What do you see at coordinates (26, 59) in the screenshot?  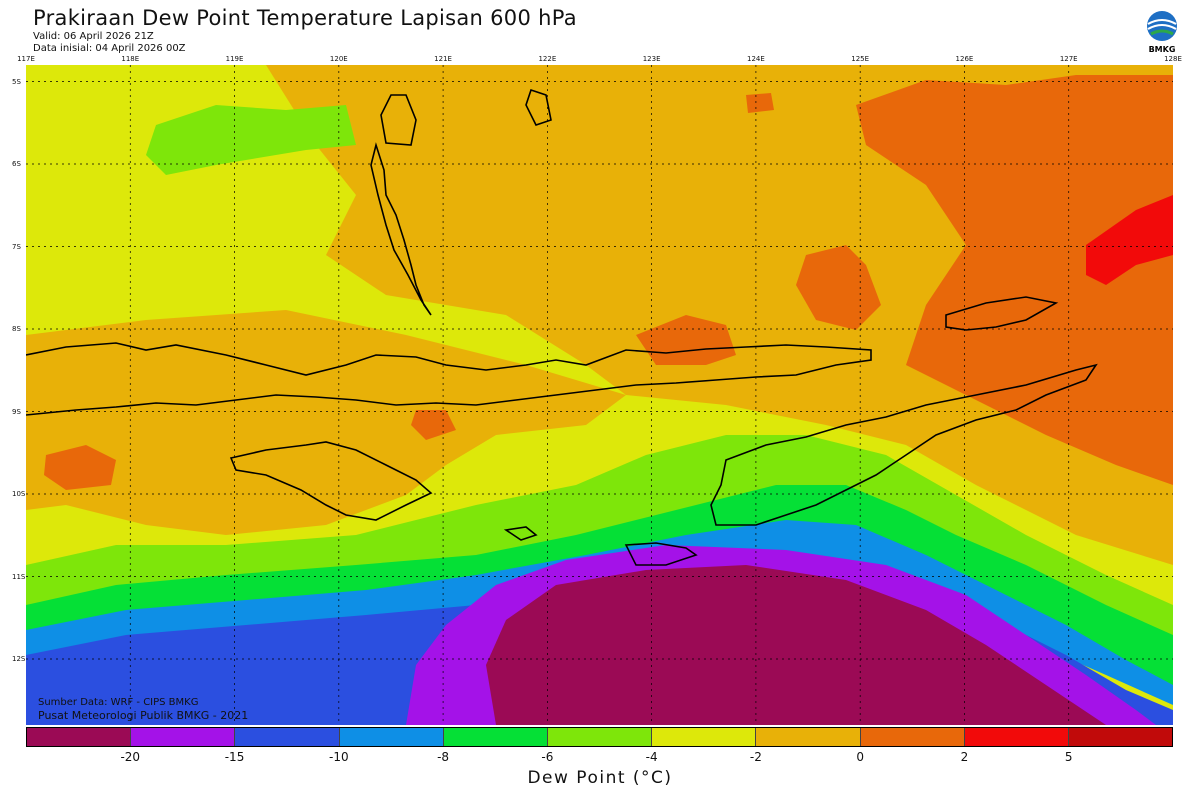 I see `longitude-label: 117E` at bounding box center [26, 59].